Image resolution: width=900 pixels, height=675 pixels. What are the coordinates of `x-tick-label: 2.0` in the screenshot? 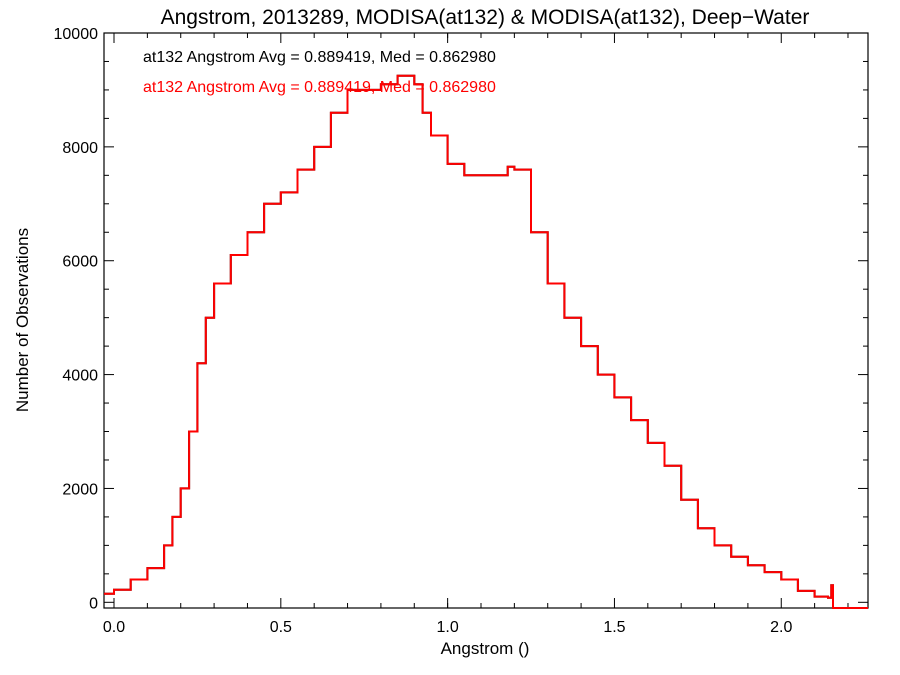 It's located at (781, 627).